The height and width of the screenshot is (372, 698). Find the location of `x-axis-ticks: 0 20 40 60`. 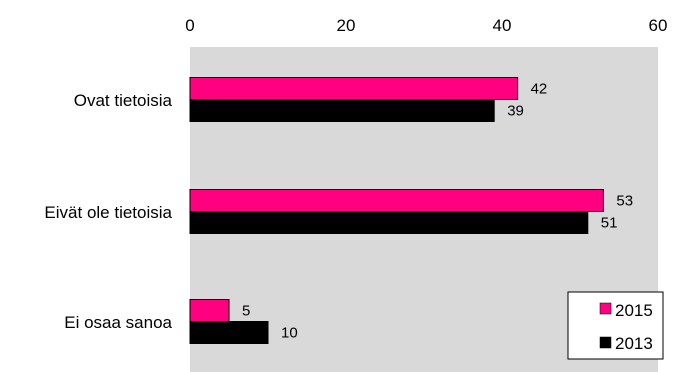

x-axis-ticks: 0 20 40 60 is located at coordinates (426, 25).